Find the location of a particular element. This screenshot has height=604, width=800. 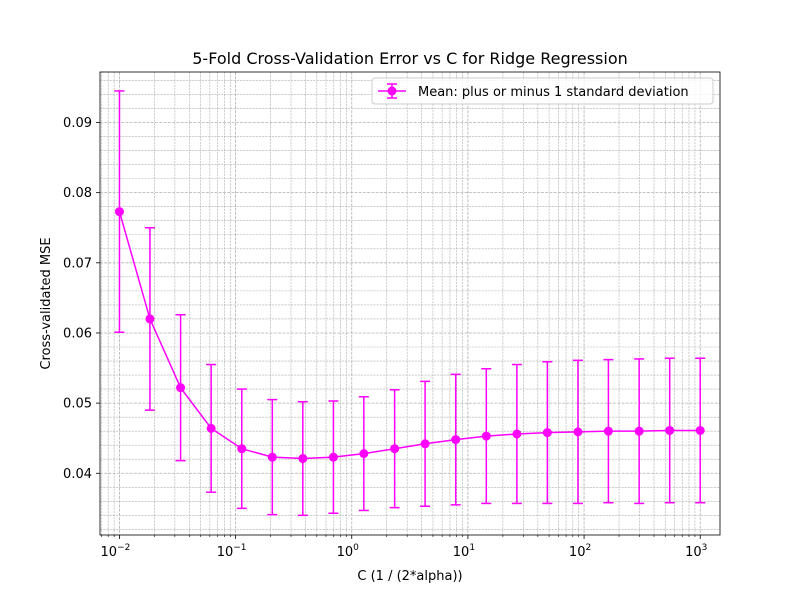

y-tick-label: 0.09 is located at coordinates (77, 123).